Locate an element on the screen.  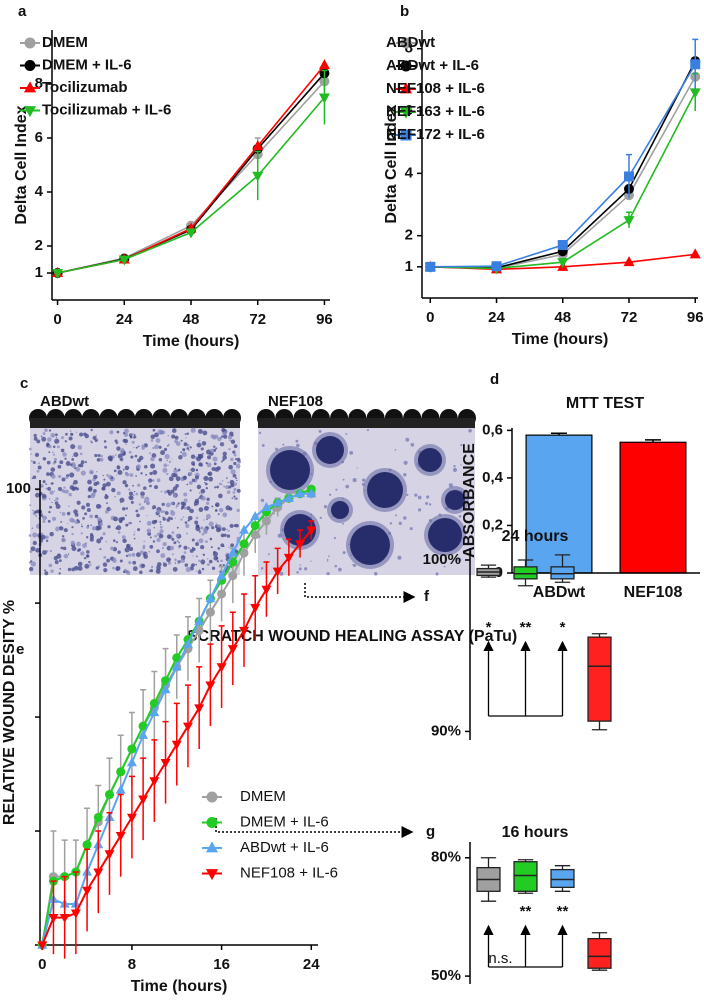
box is located at coordinates (599, 679).